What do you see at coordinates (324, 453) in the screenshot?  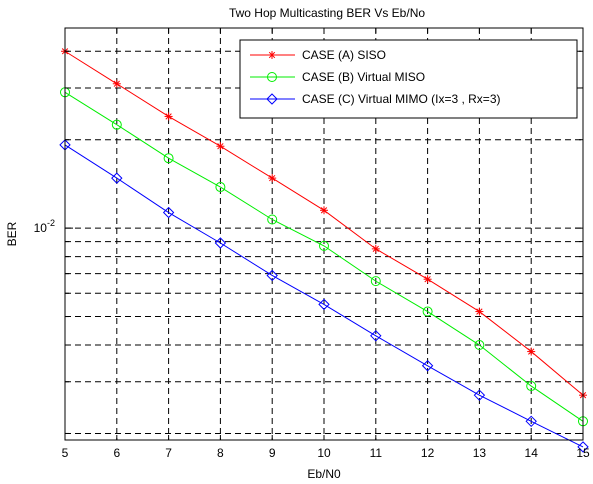 I see `x-tick-label: 10` at bounding box center [324, 453].